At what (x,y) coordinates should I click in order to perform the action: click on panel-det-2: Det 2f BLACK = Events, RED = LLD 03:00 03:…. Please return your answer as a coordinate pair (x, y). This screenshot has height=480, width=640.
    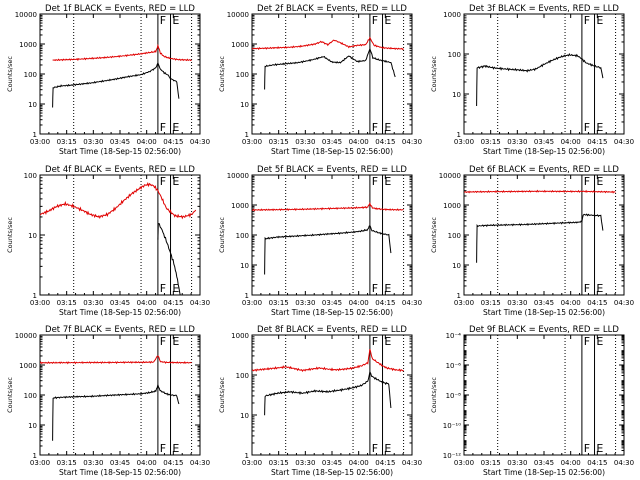
    Looking at the image, I should click on (320, 80).